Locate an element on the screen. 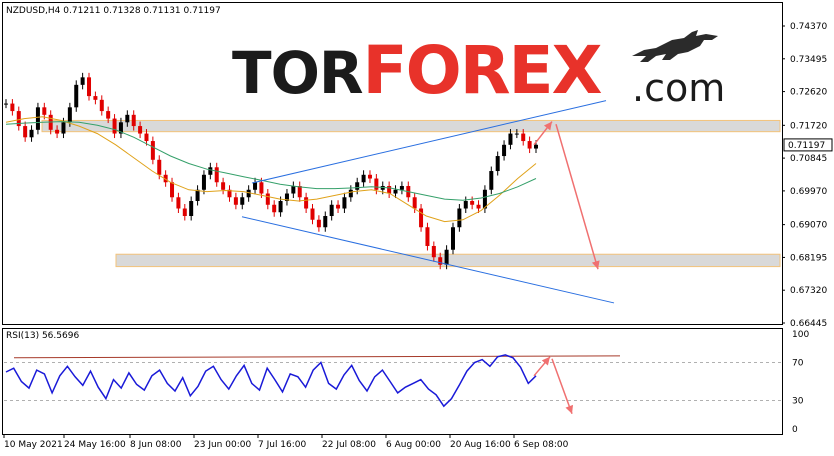 This screenshot has width=834, height=456. logo-com-text: .com is located at coordinates (679, 88).